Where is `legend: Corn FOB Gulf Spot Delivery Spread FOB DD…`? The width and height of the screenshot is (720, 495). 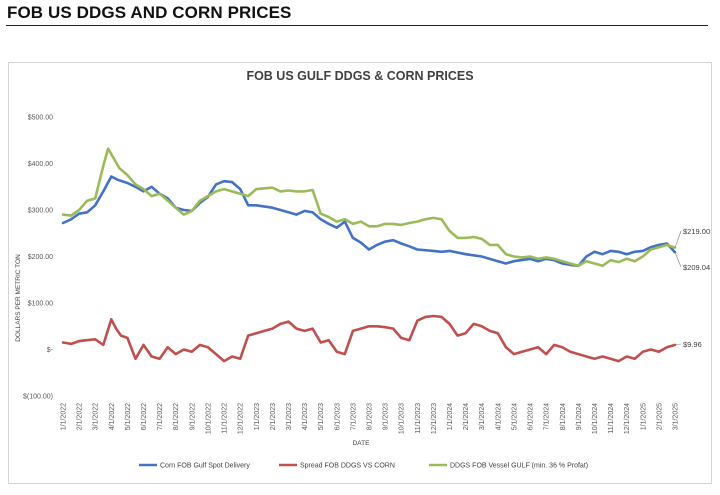
legend: Corn FOB Gulf Spot Delivery Spread FOB DD… is located at coordinates (363, 466).